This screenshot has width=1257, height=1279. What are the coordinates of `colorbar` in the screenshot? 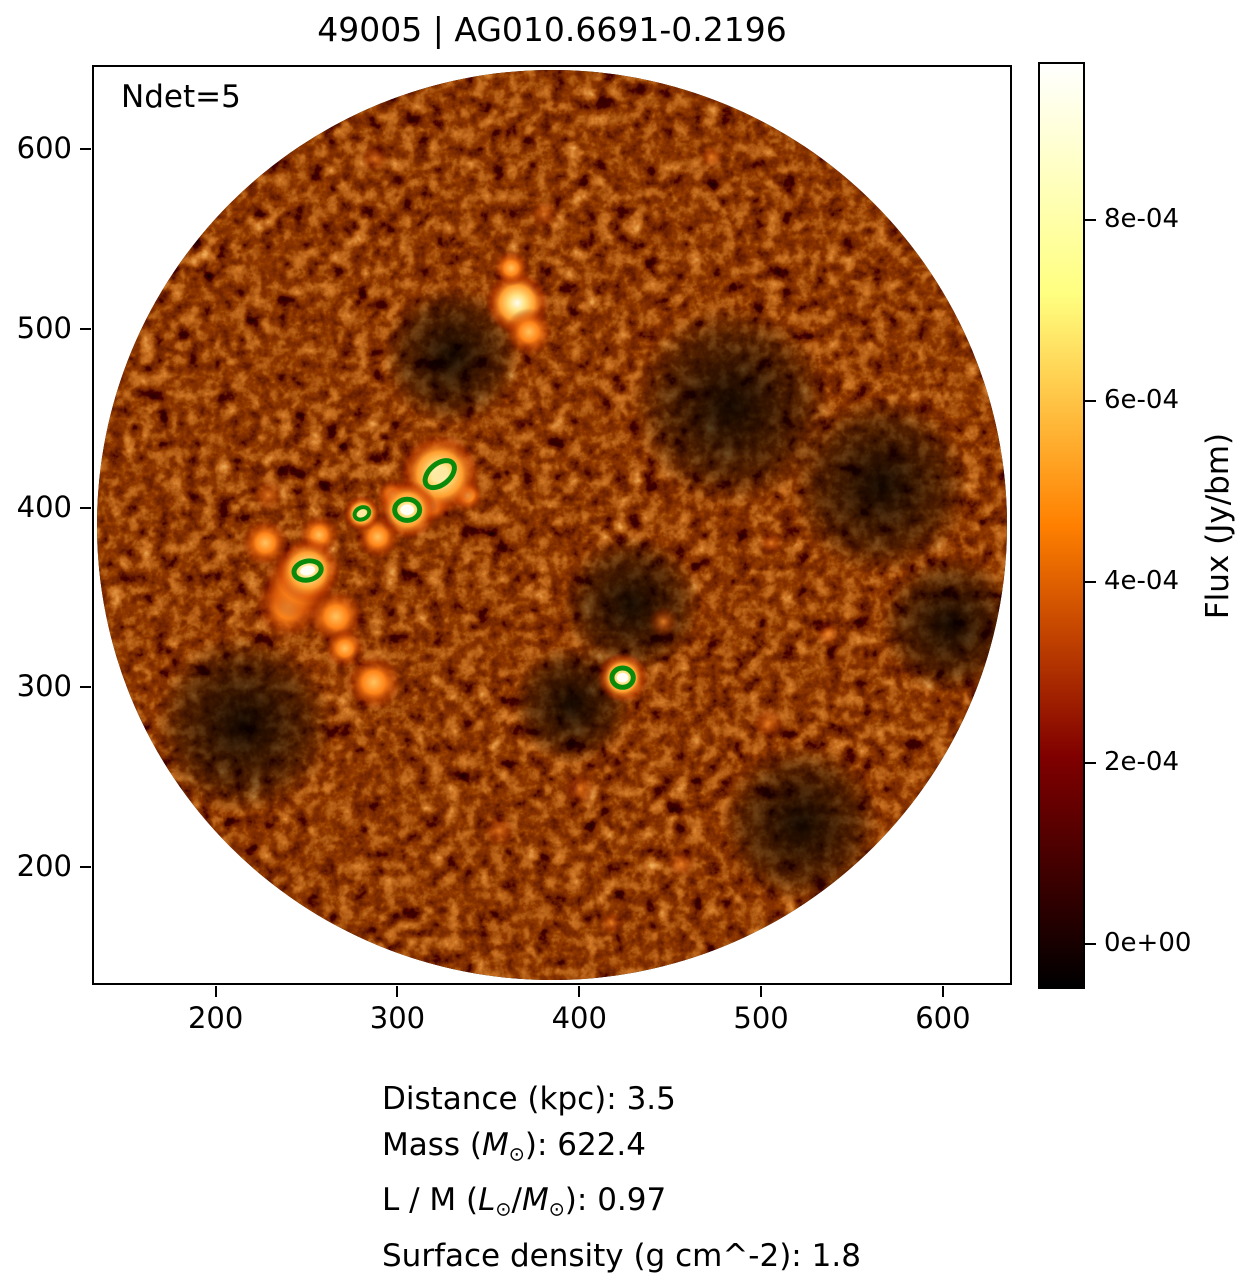 It's located at (1061, 525).